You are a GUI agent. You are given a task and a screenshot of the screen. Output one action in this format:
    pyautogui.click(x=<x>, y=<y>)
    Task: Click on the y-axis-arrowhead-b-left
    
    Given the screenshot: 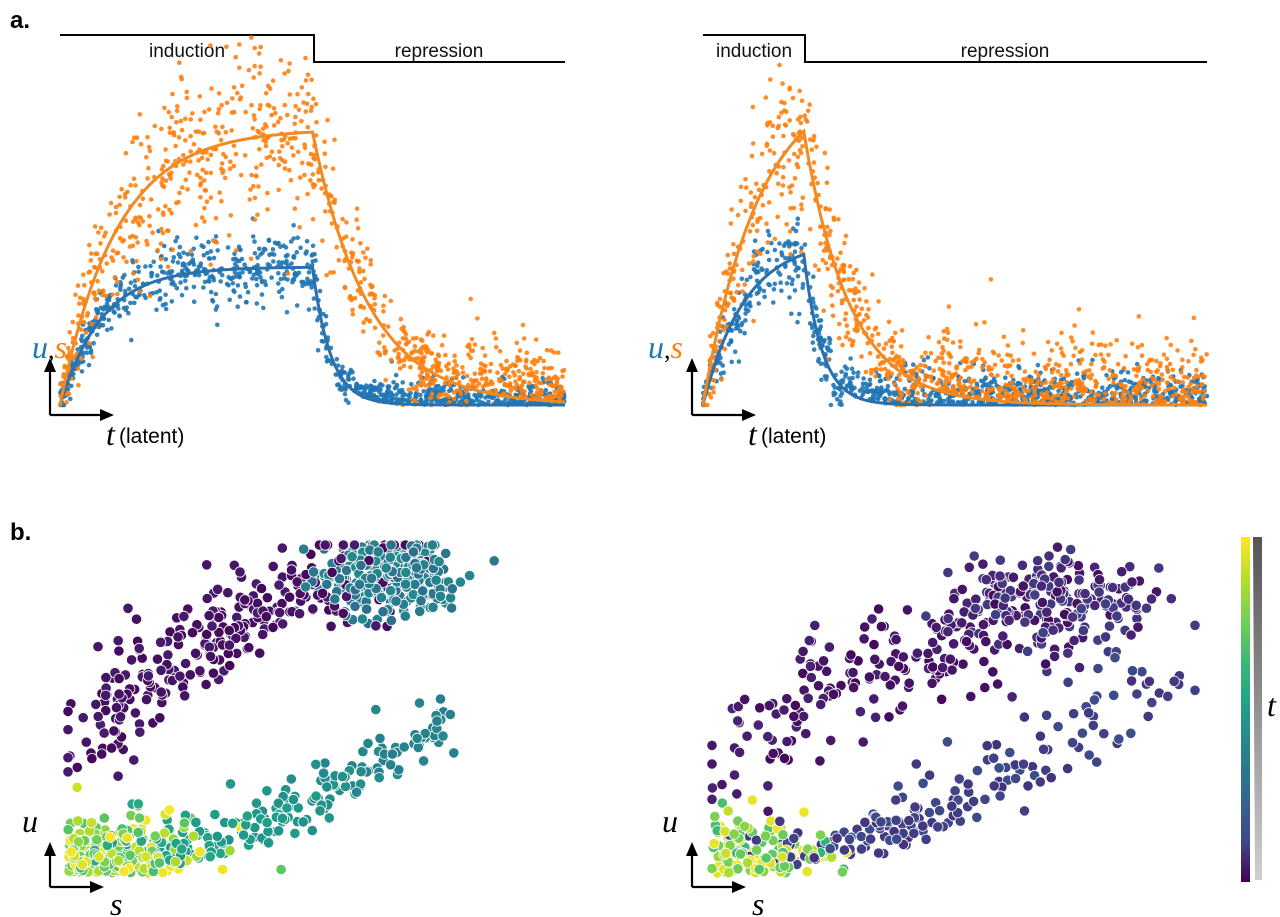 What is the action you would take?
    pyautogui.click(x=50, y=849)
    